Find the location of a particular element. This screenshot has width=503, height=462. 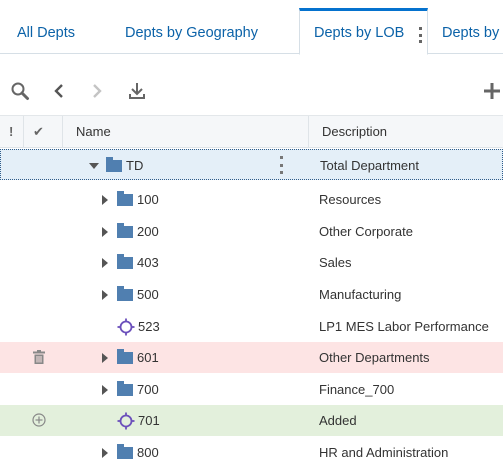

row-description: Other Corporate is located at coordinates (366, 231).